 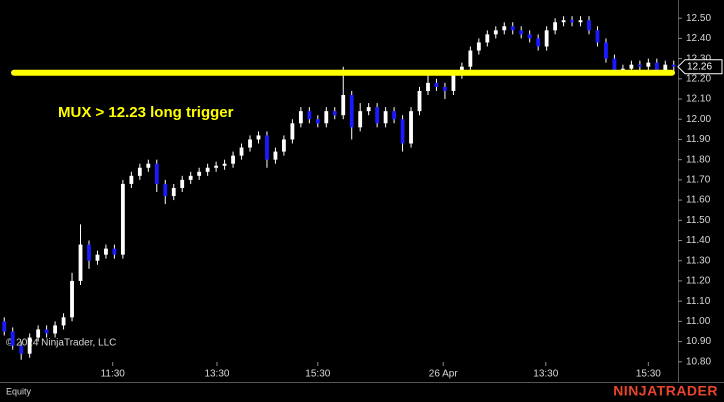 I want to click on y-tick-label: 11.90, so click(x=698, y=139).